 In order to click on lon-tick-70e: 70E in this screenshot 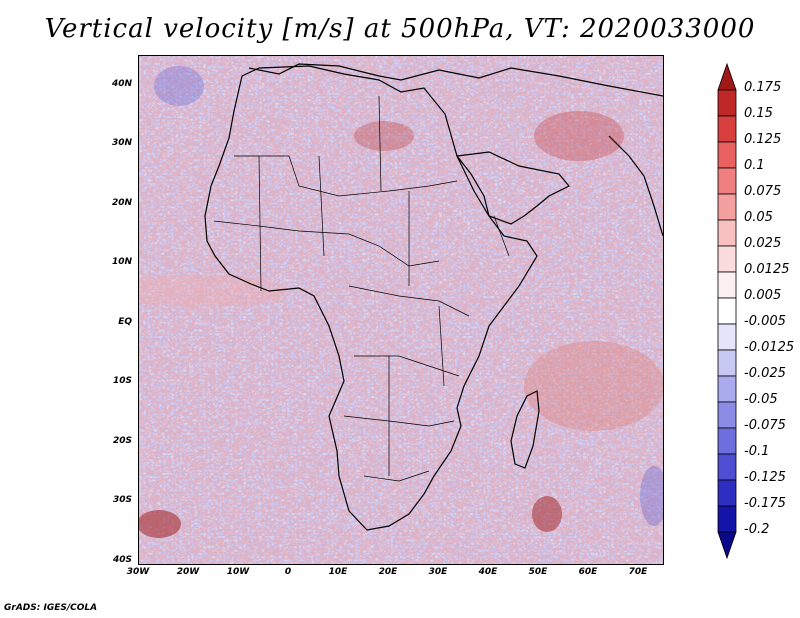, I will do `click(638, 572)`.